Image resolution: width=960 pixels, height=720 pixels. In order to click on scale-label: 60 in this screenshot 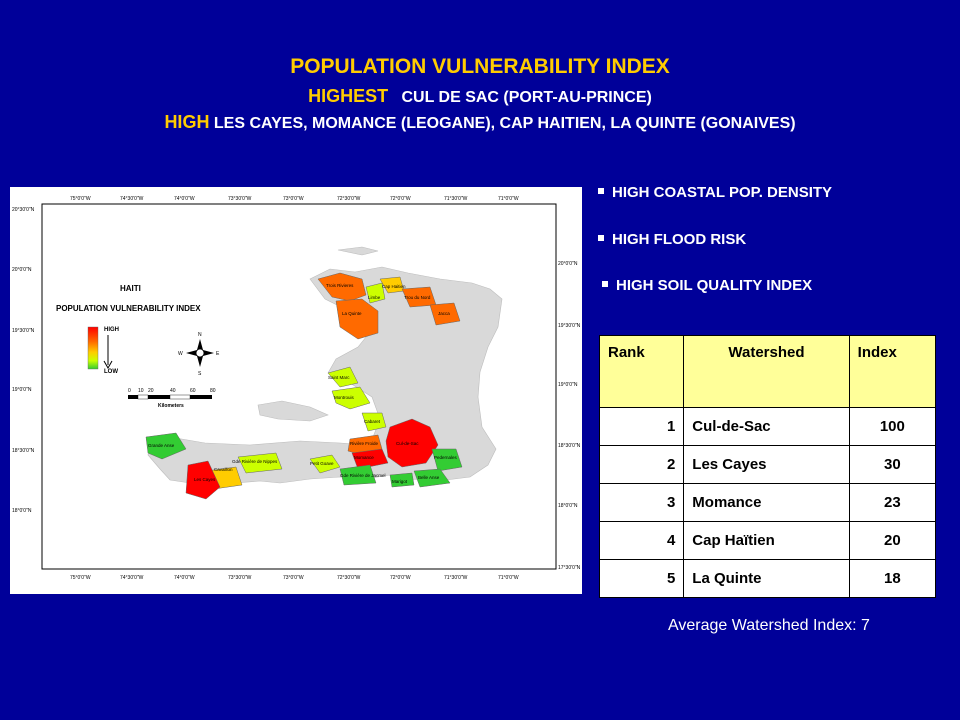, I will do `click(193, 391)`.